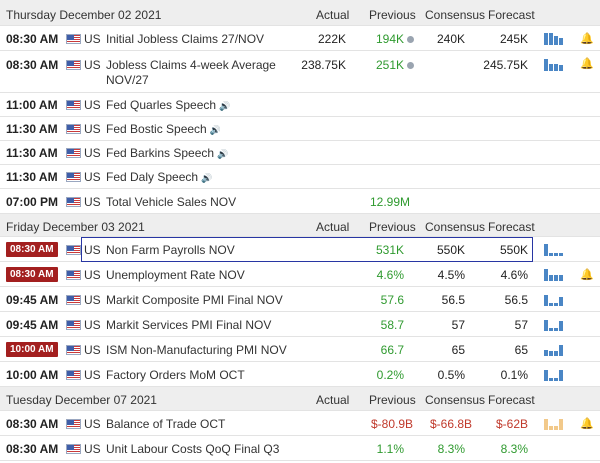 The width and height of the screenshot is (600, 463). What do you see at coordinates (171, 202) in the screenshot?
I see `event-name: Total Vehicle Sales NOV` at bounding box center [171, 202].